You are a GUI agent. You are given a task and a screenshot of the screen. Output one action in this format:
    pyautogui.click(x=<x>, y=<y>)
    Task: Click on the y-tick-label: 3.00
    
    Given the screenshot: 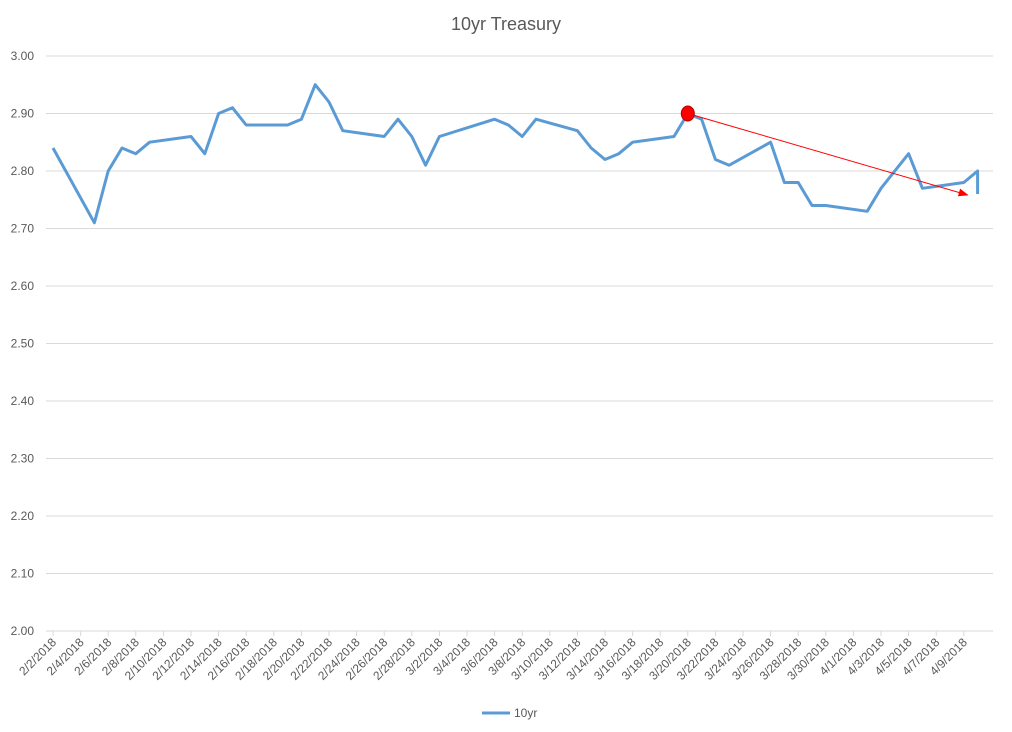 What is the action you would take?
    pyautogui.click(x=23, y=56)
    